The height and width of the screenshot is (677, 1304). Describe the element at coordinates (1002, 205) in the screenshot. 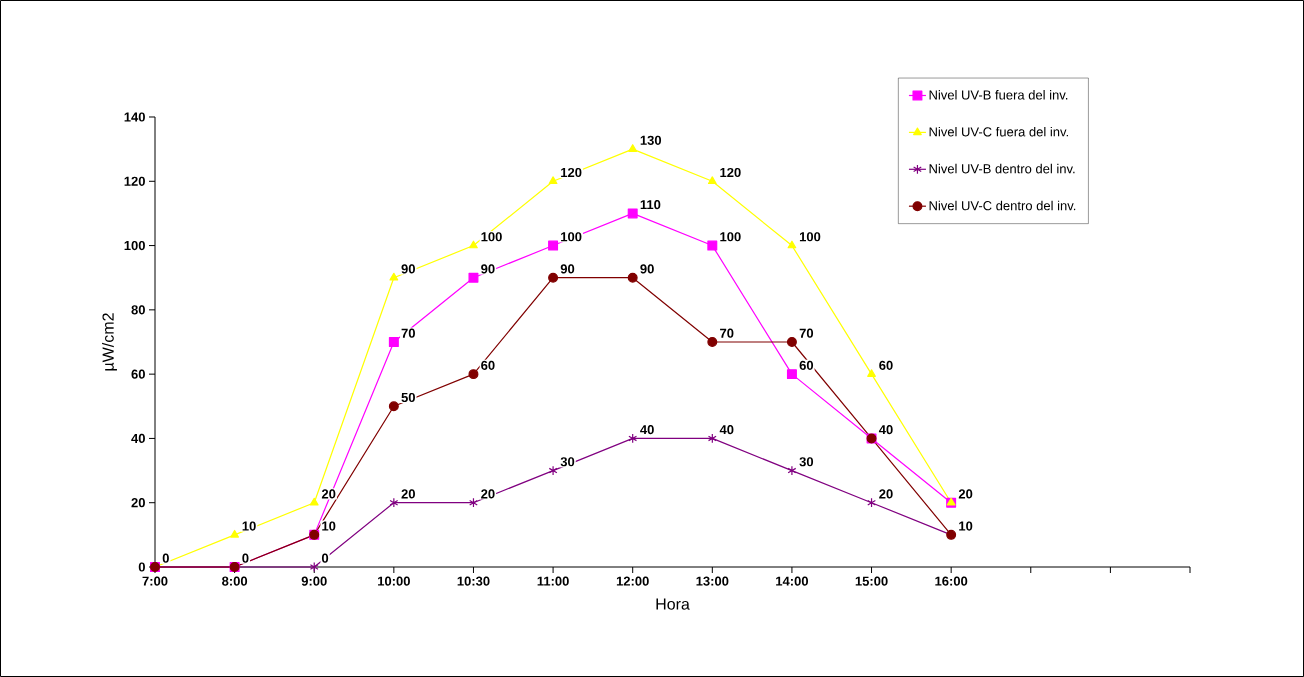

I see `legend-label: Nivel UV-C dentro del inv.` at that location.